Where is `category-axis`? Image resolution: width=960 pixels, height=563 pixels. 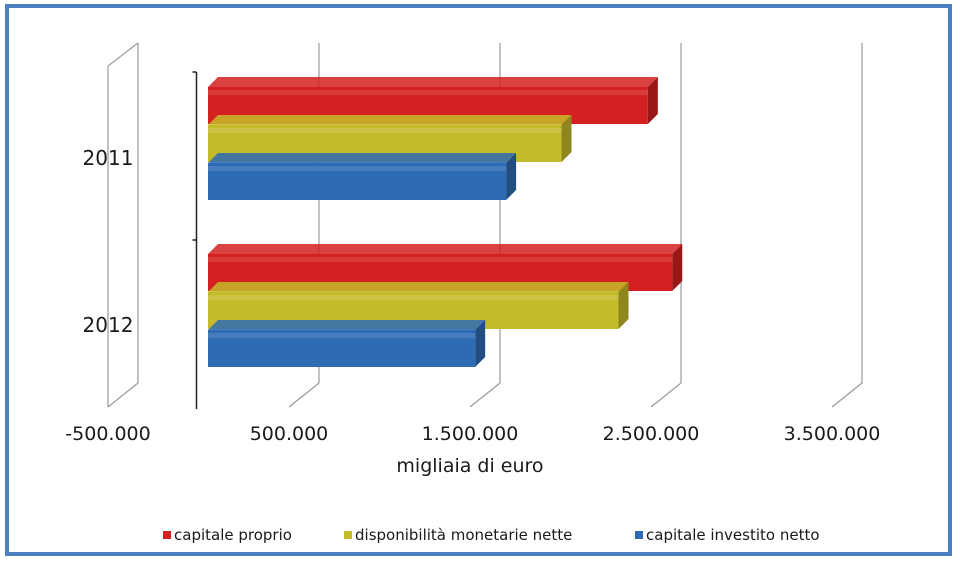
category-axis is located at coordinates (195, 240).